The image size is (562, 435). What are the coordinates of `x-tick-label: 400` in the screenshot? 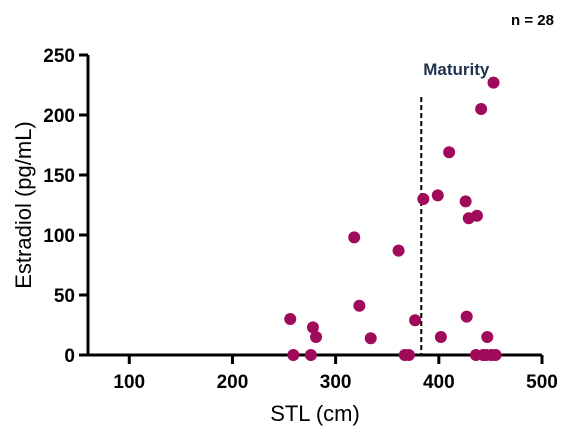 It's located at (439, 382).